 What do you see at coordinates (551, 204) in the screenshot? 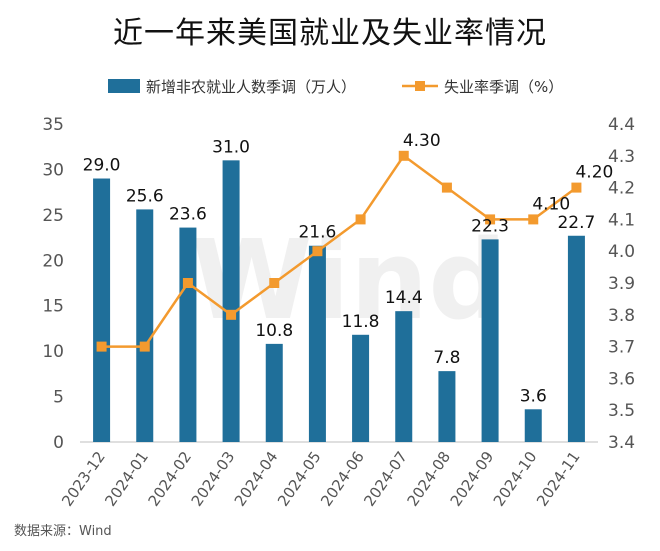
I see `line-data-label: 4.10` at bounding box center [551, 204].